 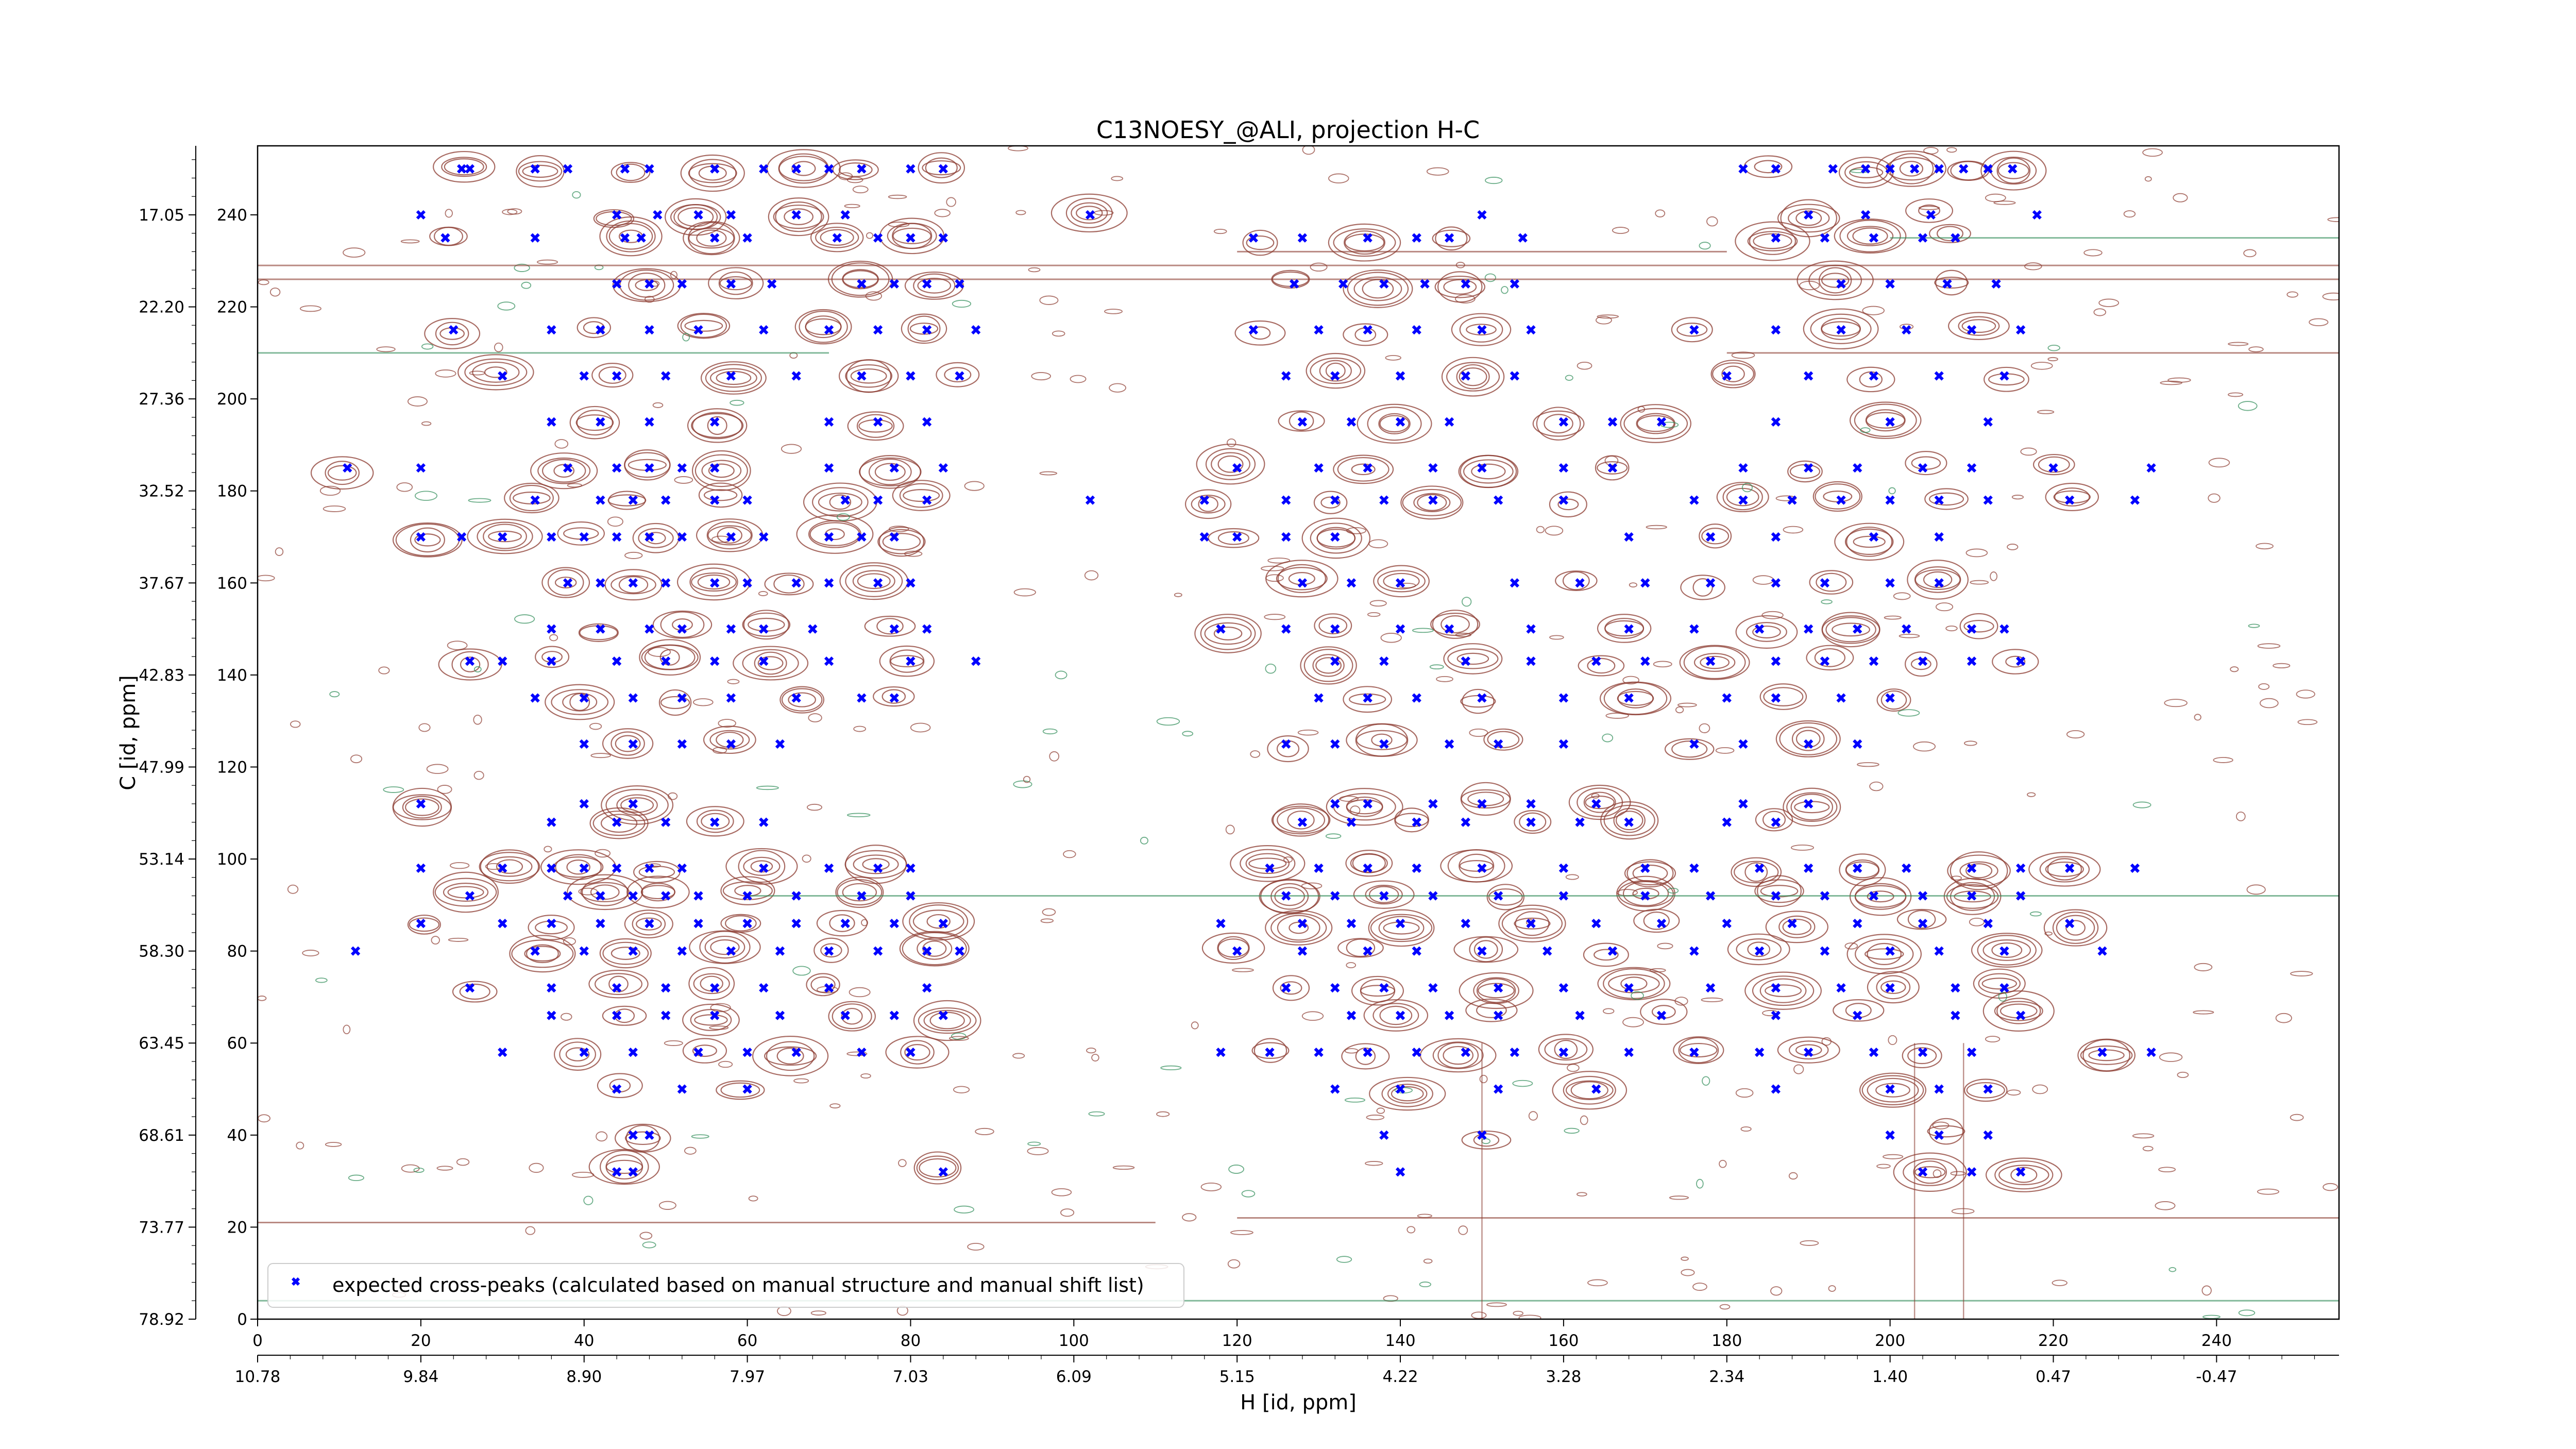 I want to click on x-ppm-tick-label: 9.84, so click(x=420, y=1377).